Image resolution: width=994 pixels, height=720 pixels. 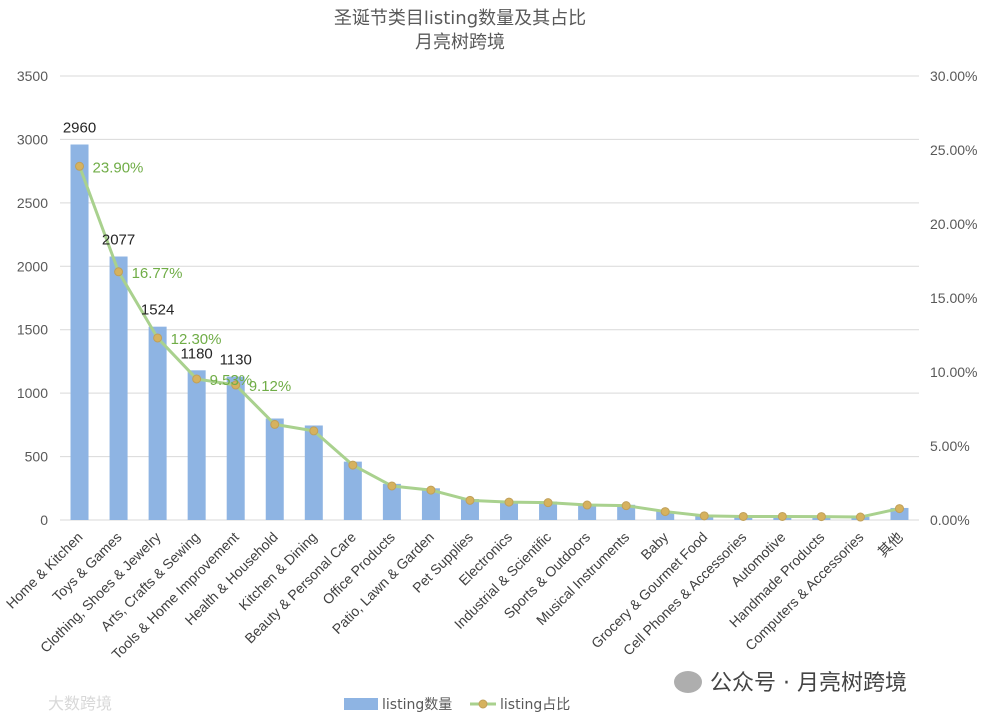 What do you see at coordinates (236, 360) in the screenshot?
I see `bar-value-label: 1130` at bounding box center [236, 360].